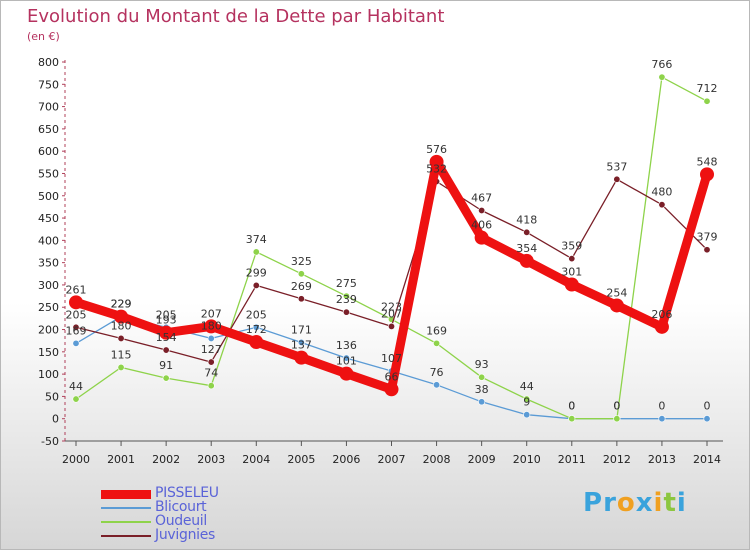 This screenshot has width=750, height=550. Describe the element at coordinates (48, 307) in the screenshot. I see `y-tick-label: 250` at that location.